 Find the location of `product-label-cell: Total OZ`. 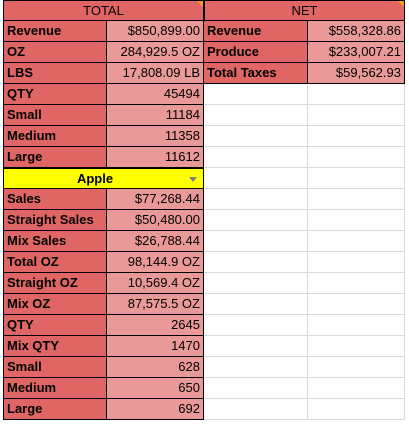

product-label-cell: Total OZ is located at coordinates (55, 262).